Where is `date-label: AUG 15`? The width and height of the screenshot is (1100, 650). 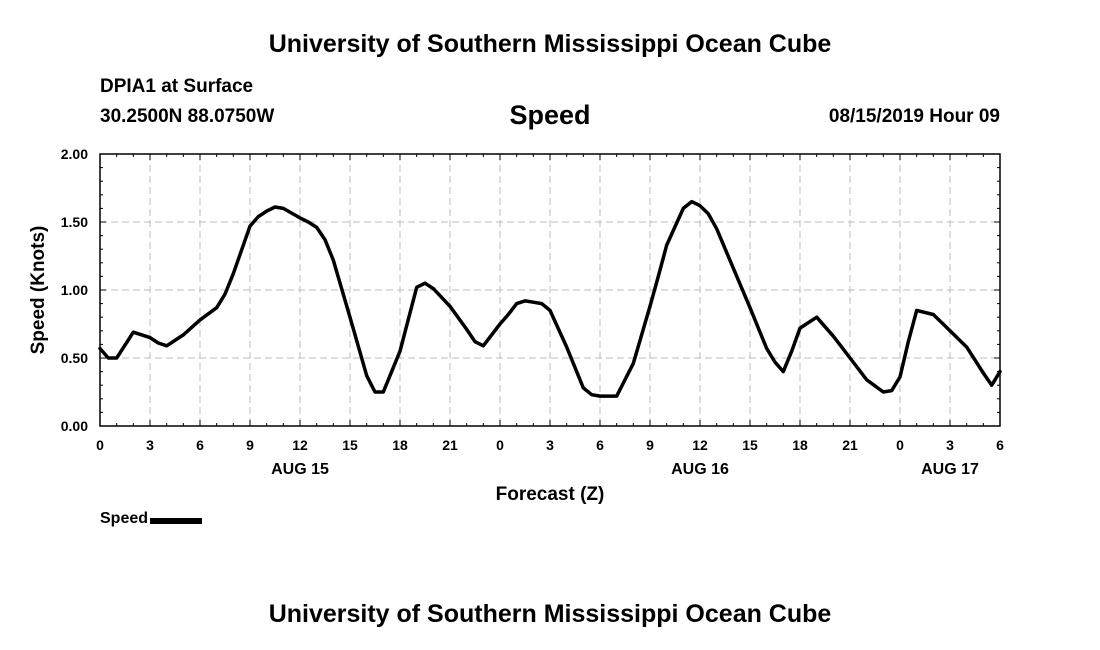
date-label: AUG 15 is located at coordinates (300, 469).